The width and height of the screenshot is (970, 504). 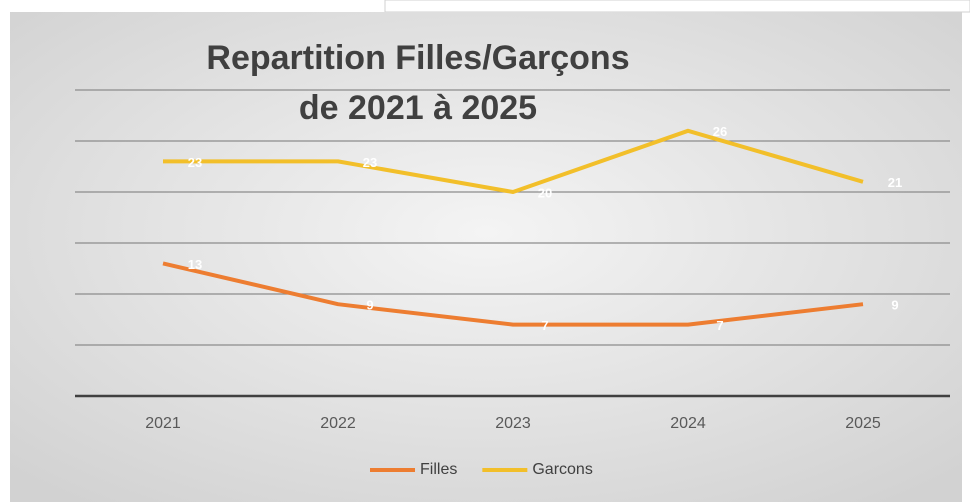 What do you see at coordinates (513, 423) in the screenshot?
I see `x-tick-label: 2023` at bounding box center [513, 423].